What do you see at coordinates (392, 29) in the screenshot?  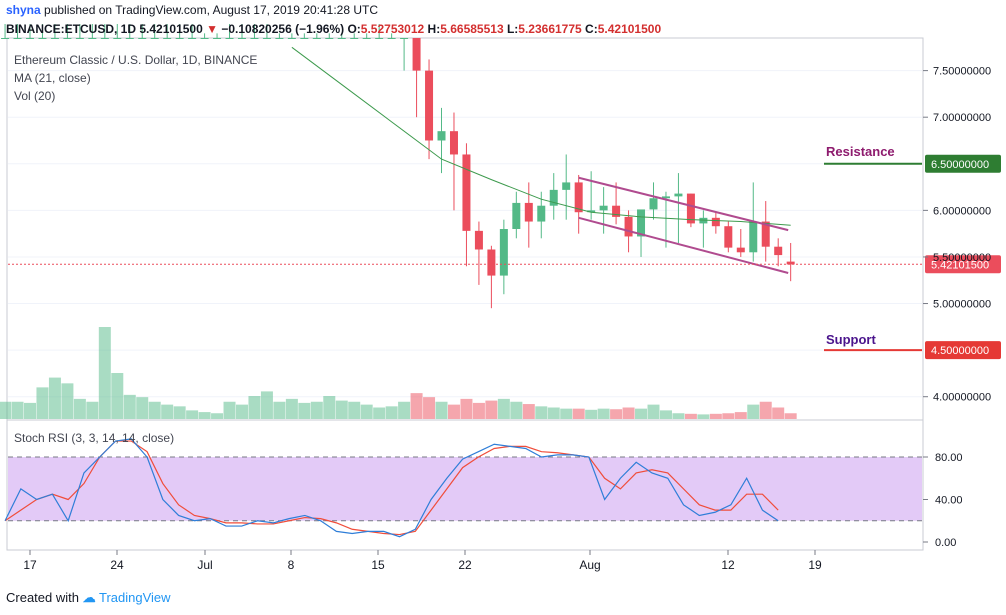 I see `open-value: 5.52753012` at bounding box center [392, 29].